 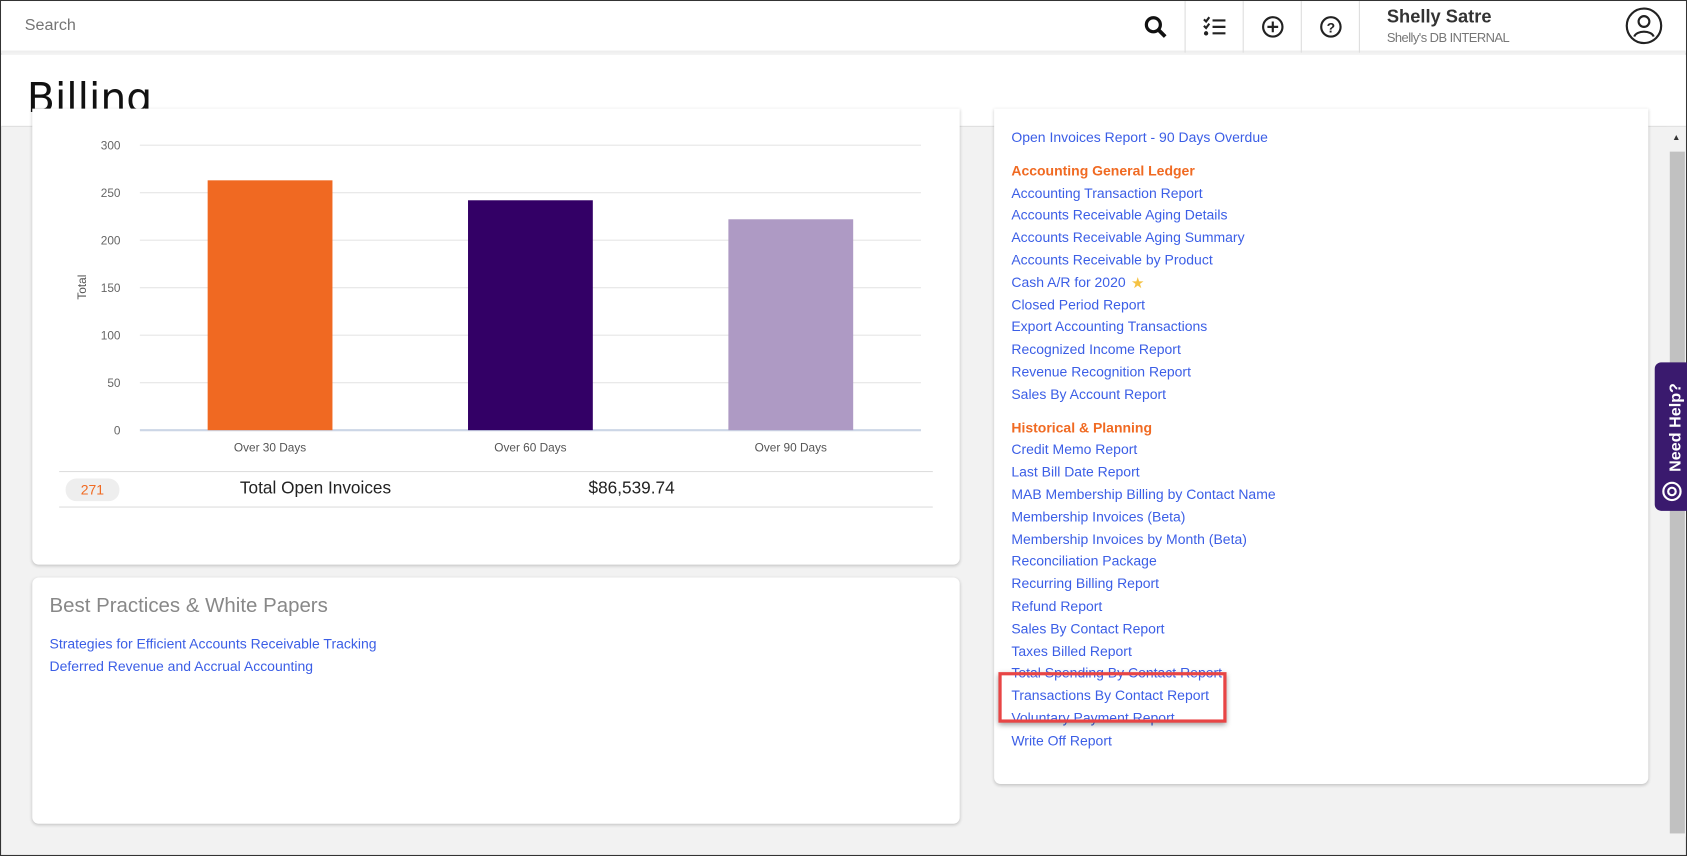 I want to click on star-icon: ★, so click(x=1138, y=282).